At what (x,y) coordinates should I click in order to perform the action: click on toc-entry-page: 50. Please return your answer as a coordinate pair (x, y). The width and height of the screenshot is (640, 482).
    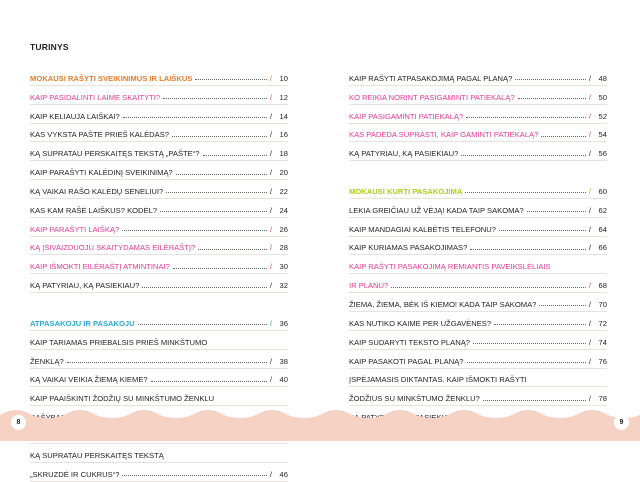
    Looking at the image, I should click on (602, 97).